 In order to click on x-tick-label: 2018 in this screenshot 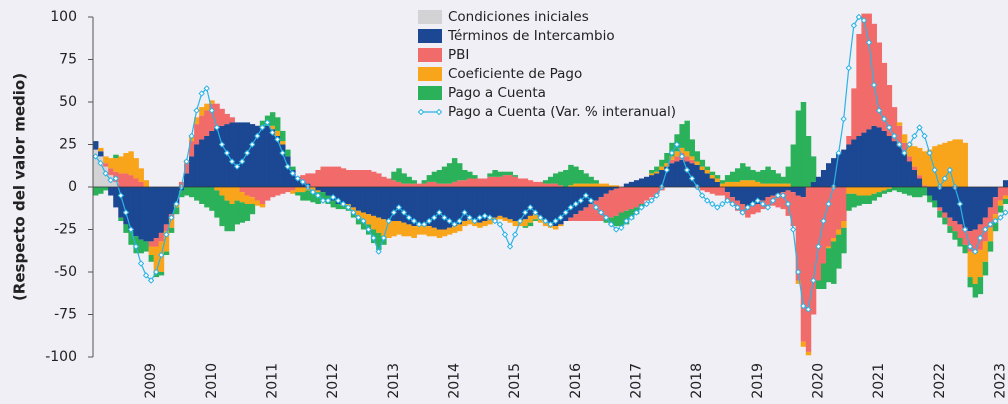, I will do `click(697, 381)`.